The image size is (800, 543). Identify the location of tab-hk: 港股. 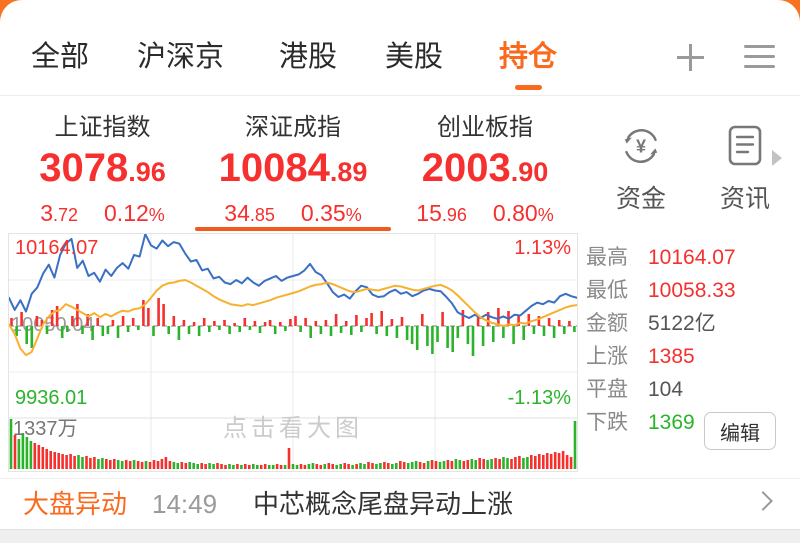
(308, 57).